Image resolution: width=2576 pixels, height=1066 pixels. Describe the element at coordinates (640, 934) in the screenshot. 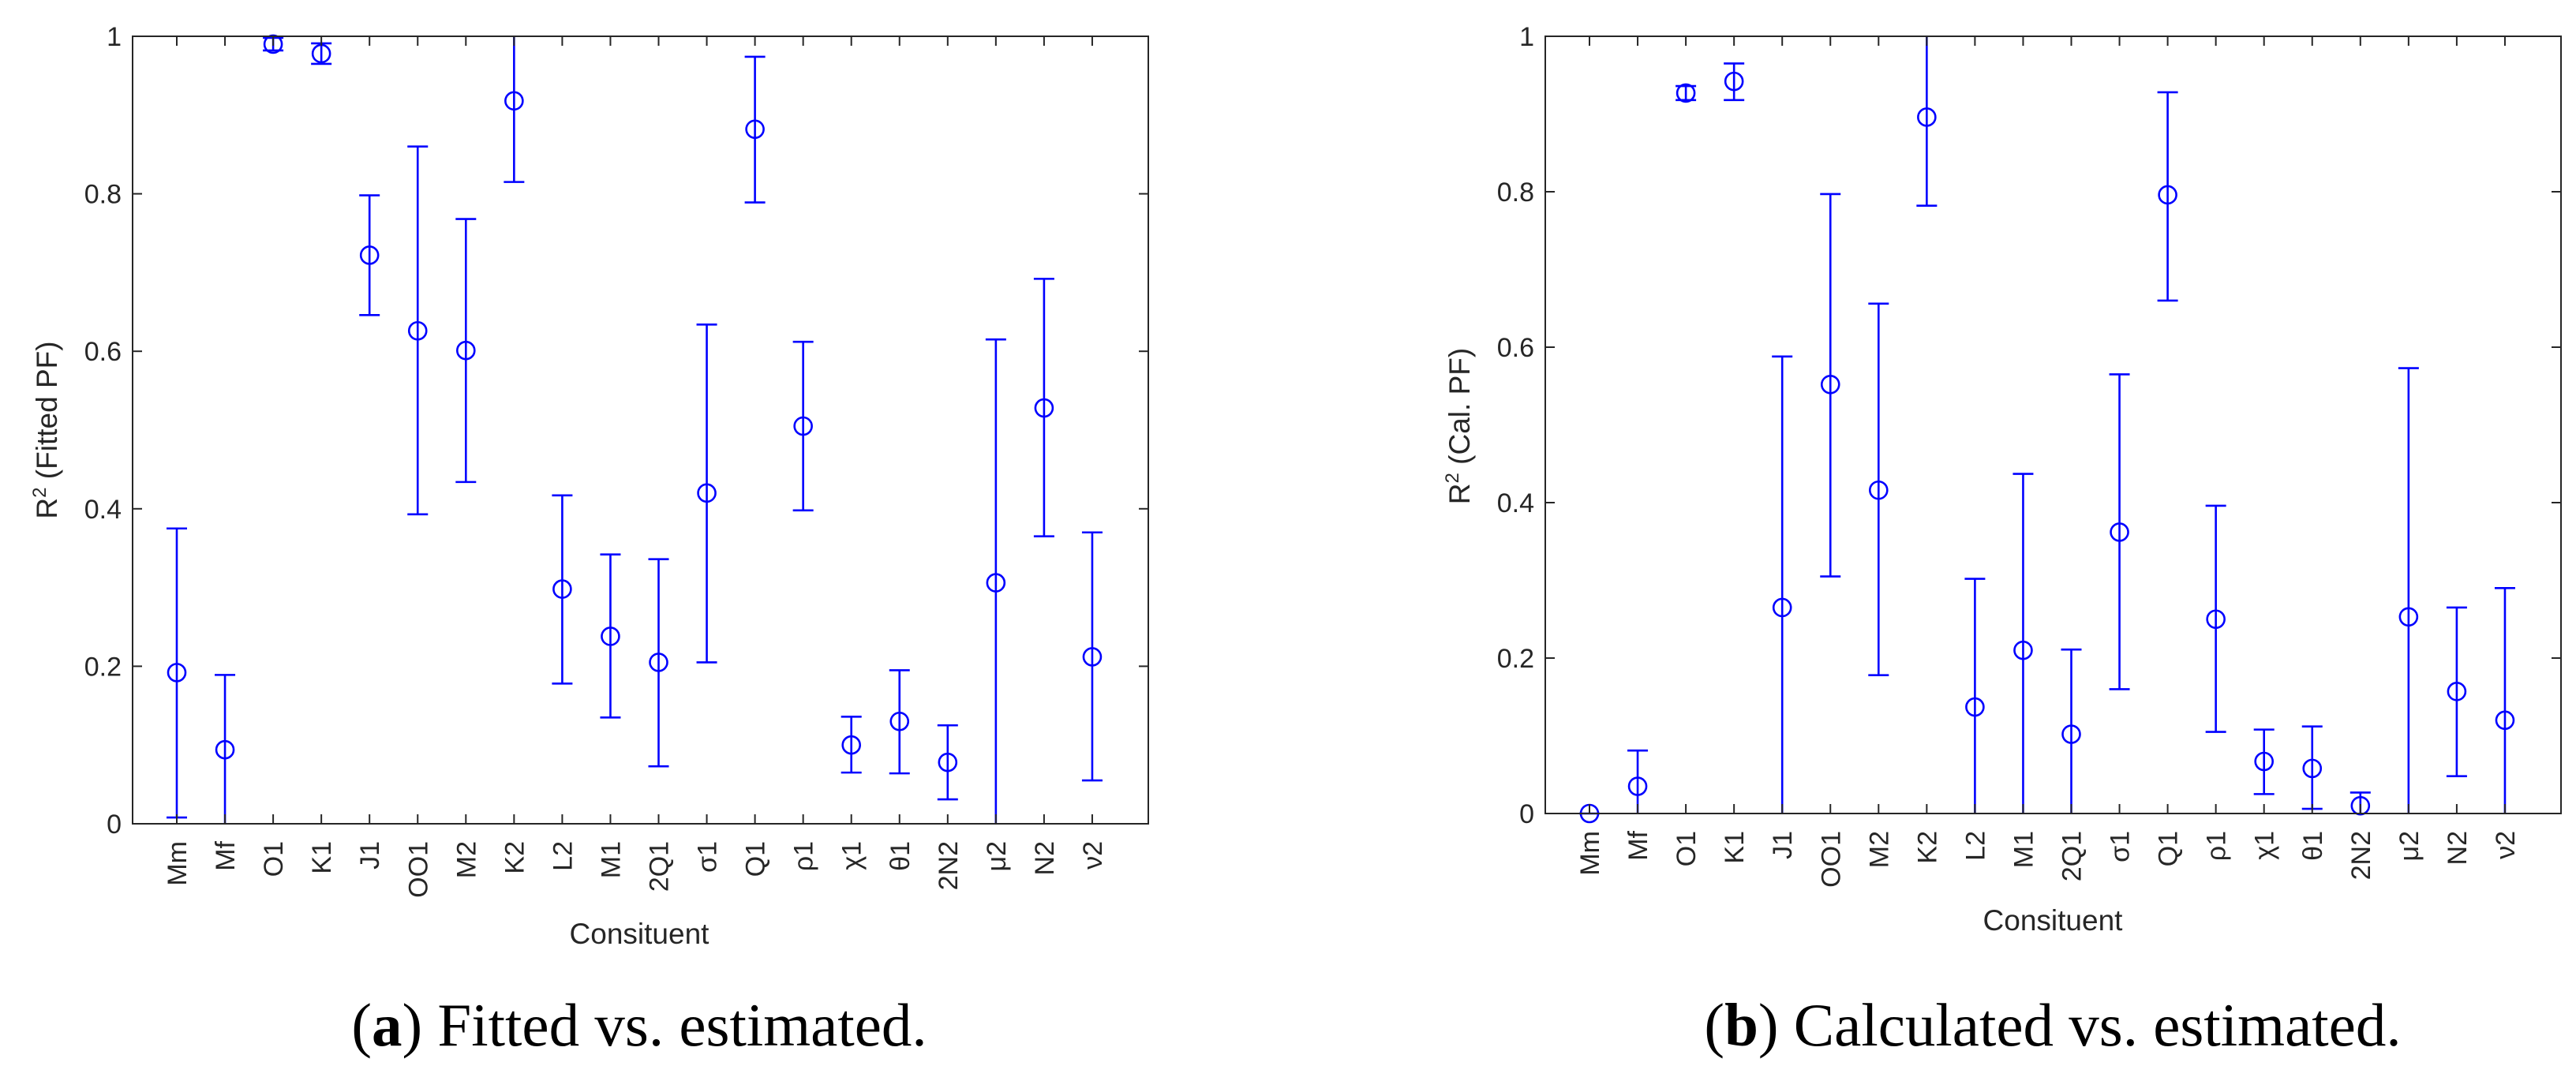

I see `panel-a-x-axis-title: Consituent` at that location.